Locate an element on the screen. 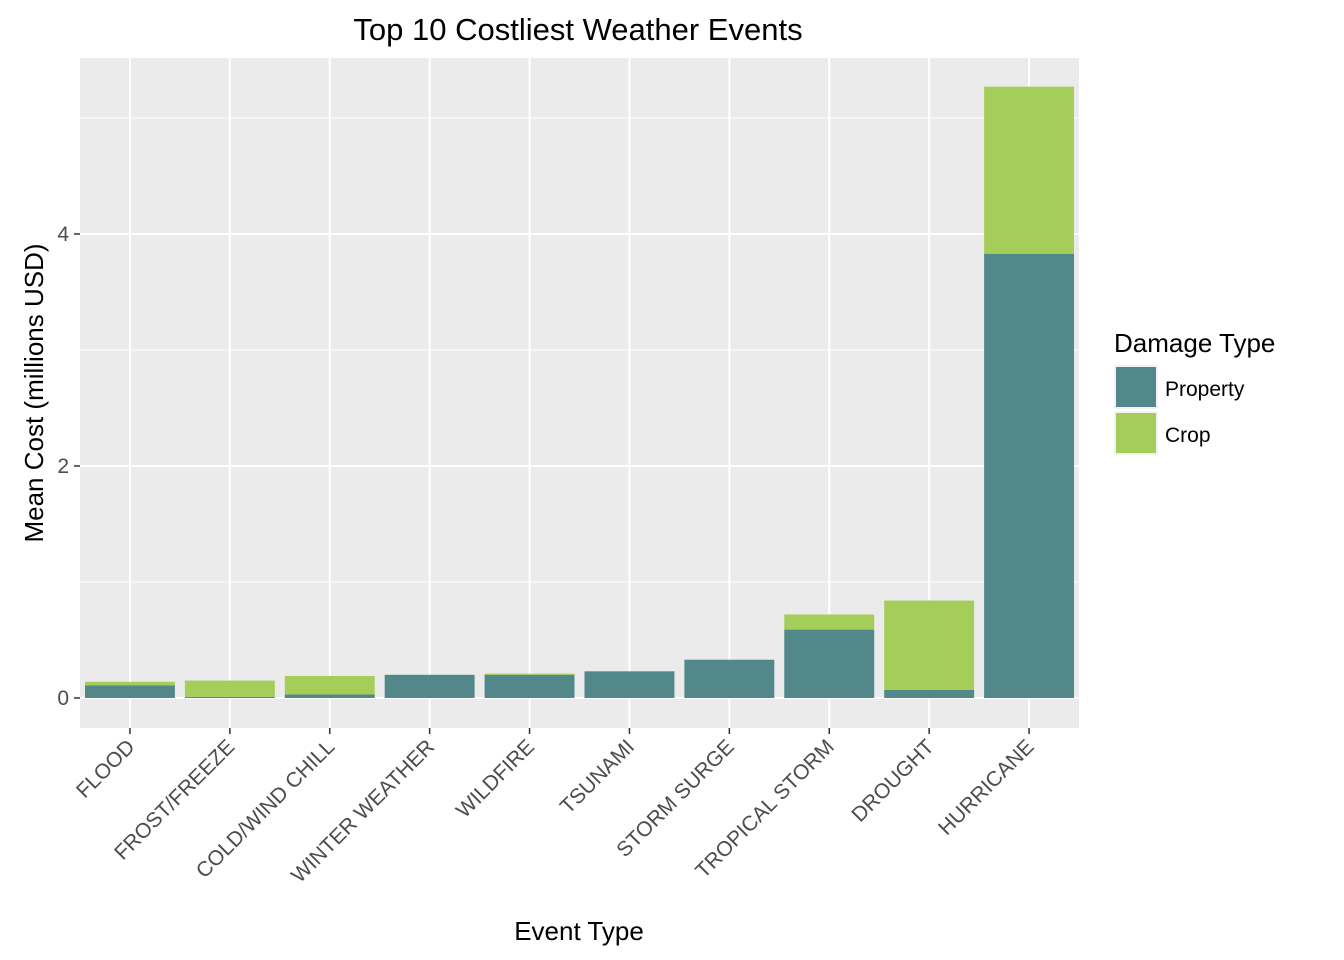 The height and width of the screenshot is (960, 1344). legend: Damage Type Property Crop is located at coordinates (1194, 391).